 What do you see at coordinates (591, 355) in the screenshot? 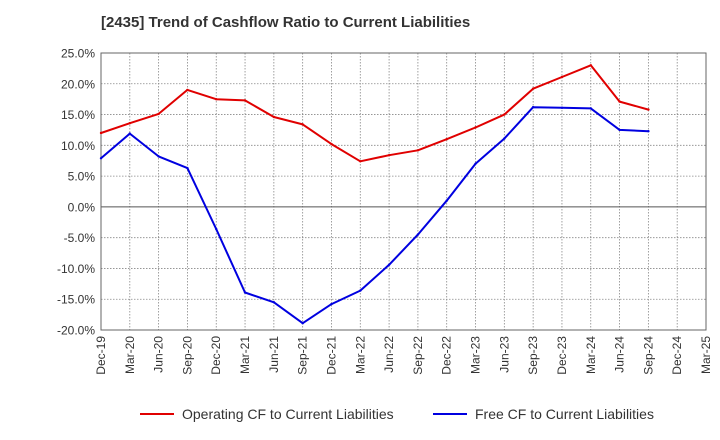
I see `x-tick-label: Mar-24` at bounding box center [591, 355].